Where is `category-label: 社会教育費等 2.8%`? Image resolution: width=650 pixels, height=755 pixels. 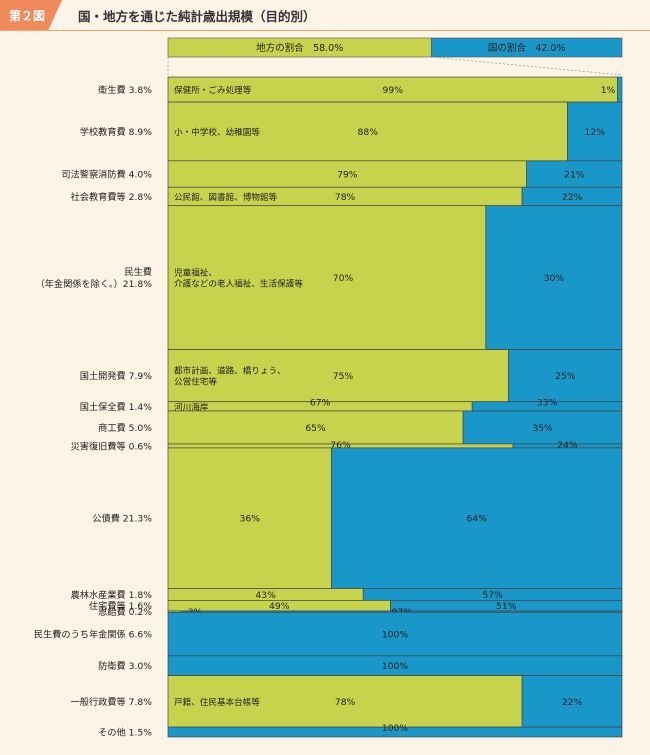
category-label: 社会教育費等 2.8% is located at coordinates (112, 197).